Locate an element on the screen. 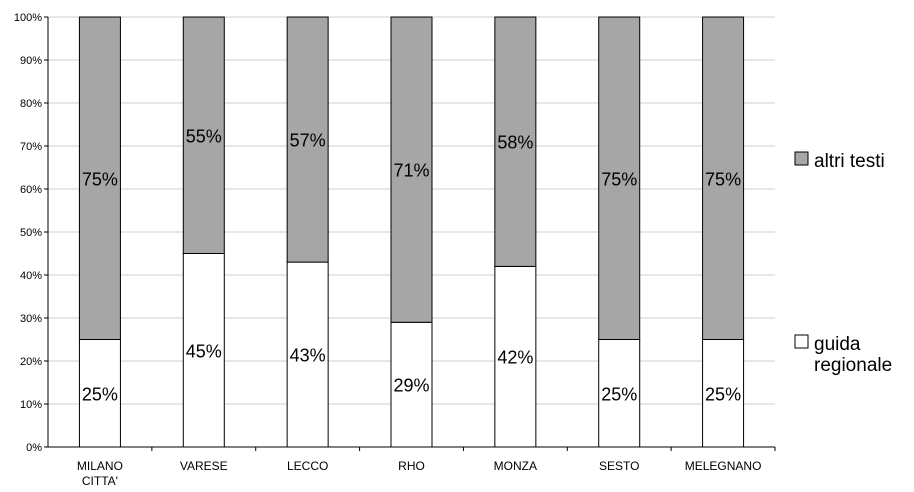 This screenshot has height=492, width=914. y-tick-label: 50% is located at coordinates (31, 233).